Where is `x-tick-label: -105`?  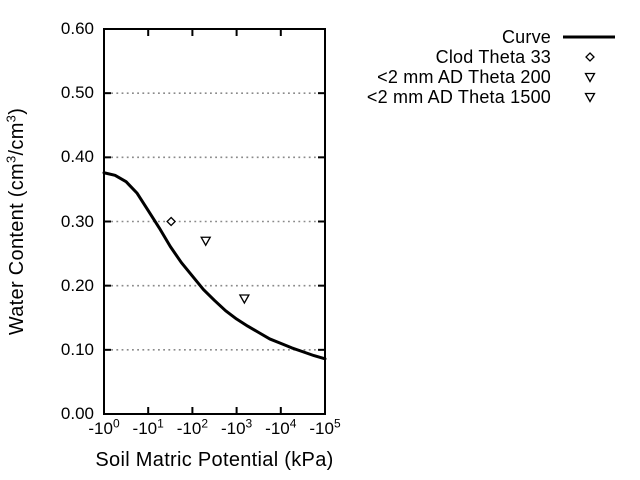
x-tick-label: -105 is located at coordinates (325, 427).